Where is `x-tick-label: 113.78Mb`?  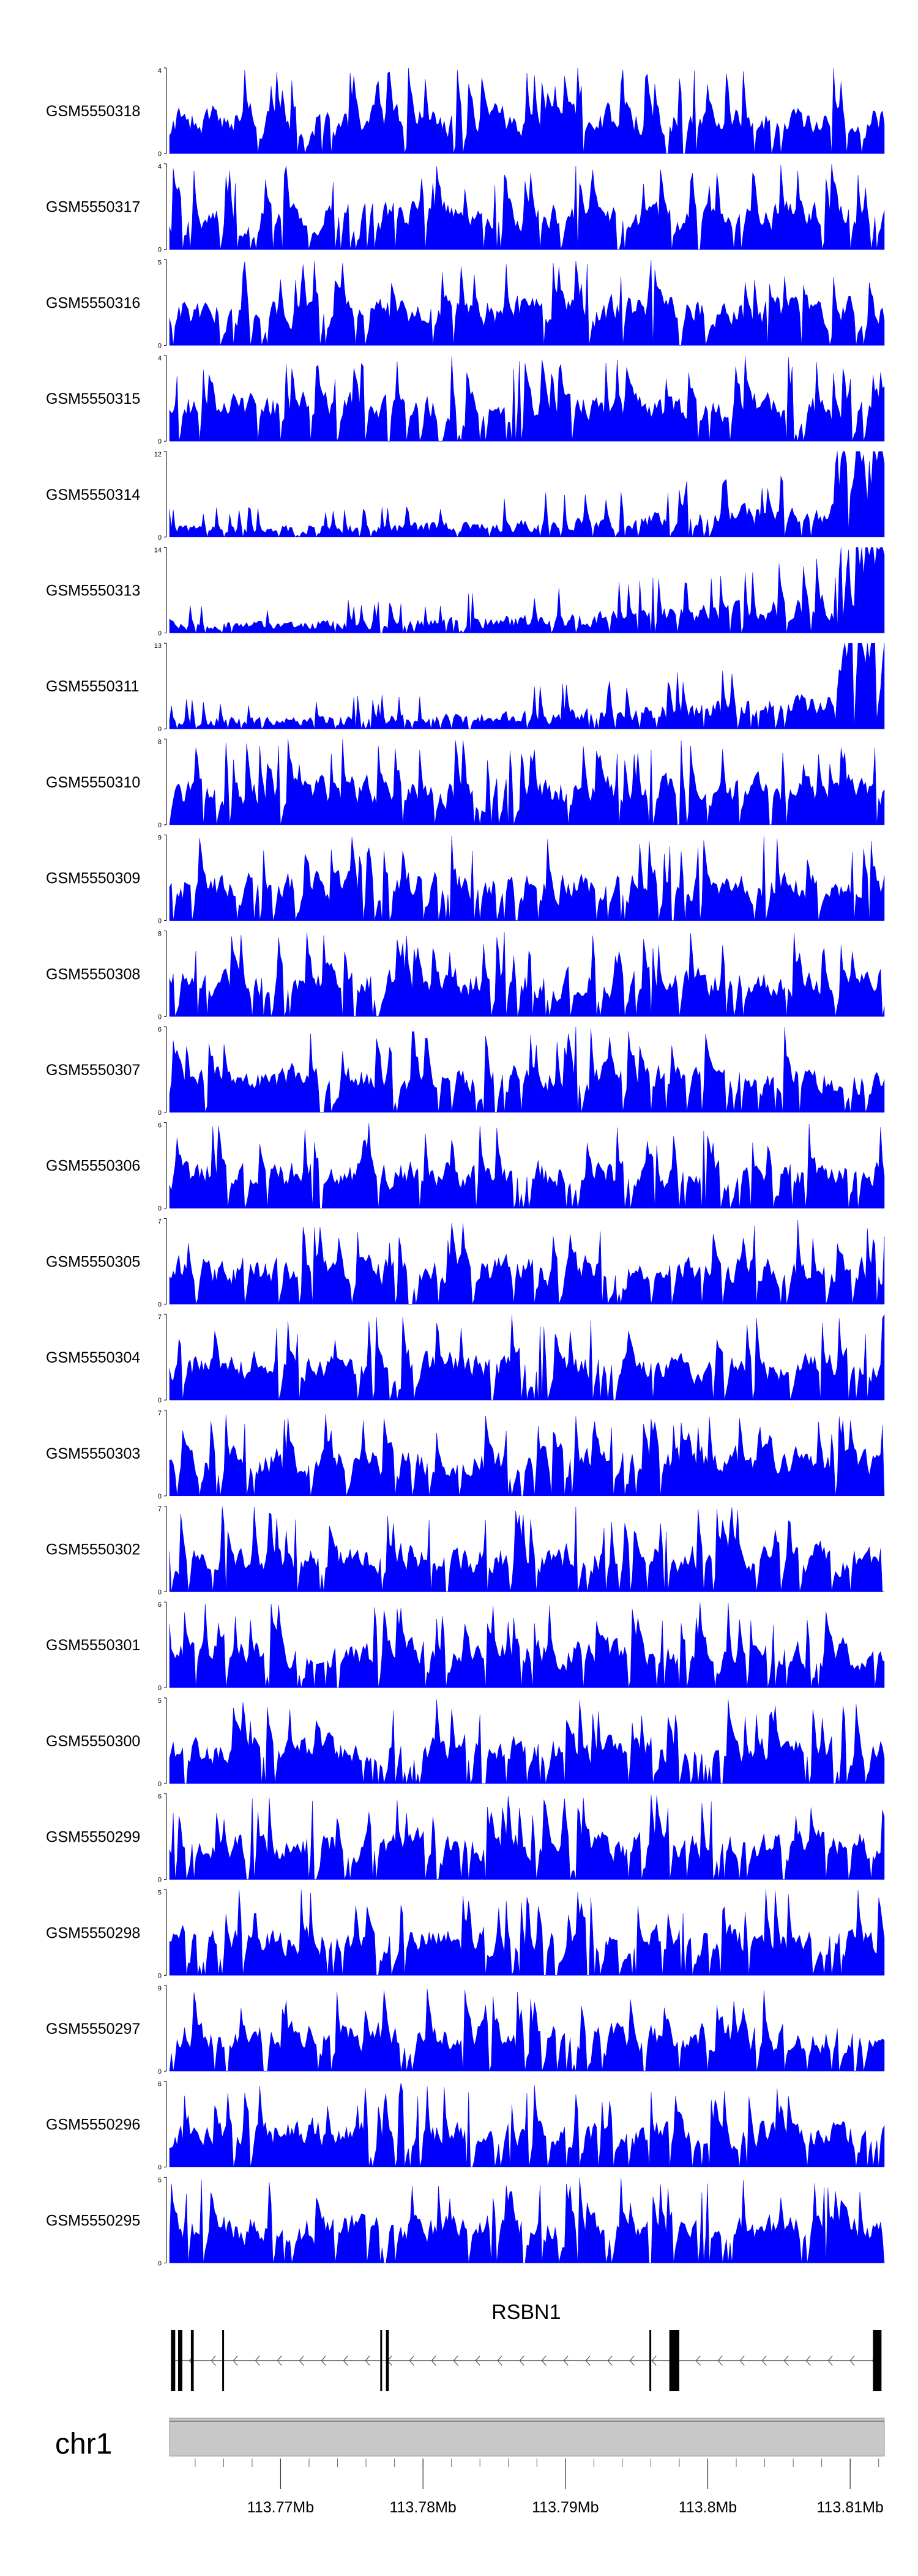 x-tick-label: 113.78Mb is located at coordinates (422, 2508).